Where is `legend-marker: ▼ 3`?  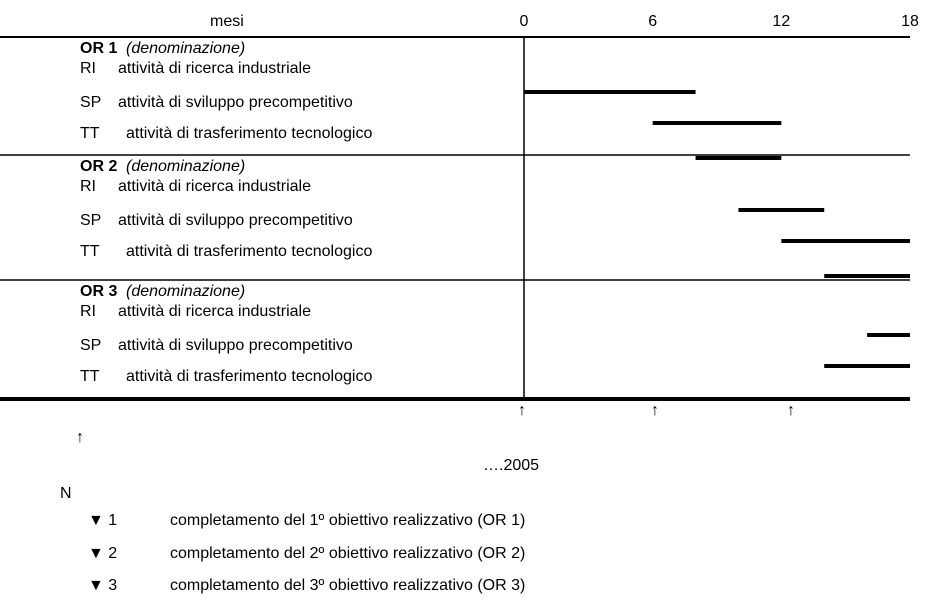 legend-marker: ▼ 3 is located at coordinates (102, 585).